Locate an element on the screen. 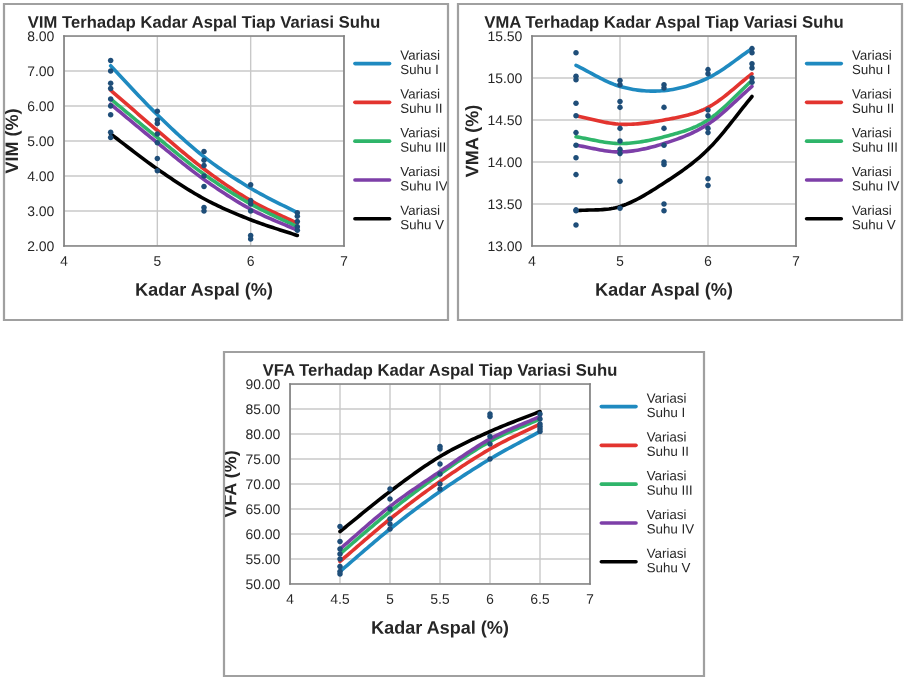  y-axis-title: VIM (%) is located at coordinates (13, 141).